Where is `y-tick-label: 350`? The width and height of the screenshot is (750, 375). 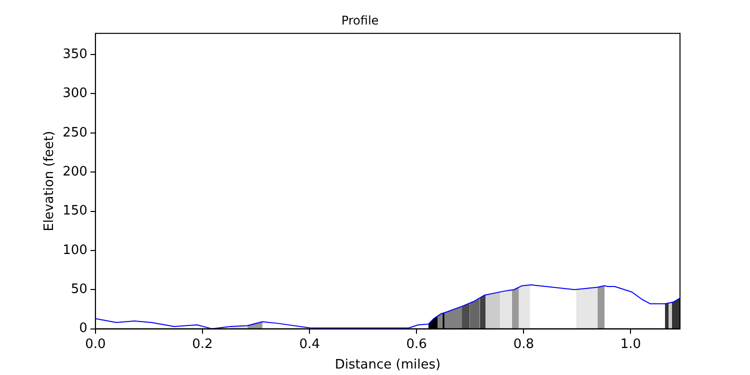
y-tick-label: 350 is located at coordinates (75, 54).